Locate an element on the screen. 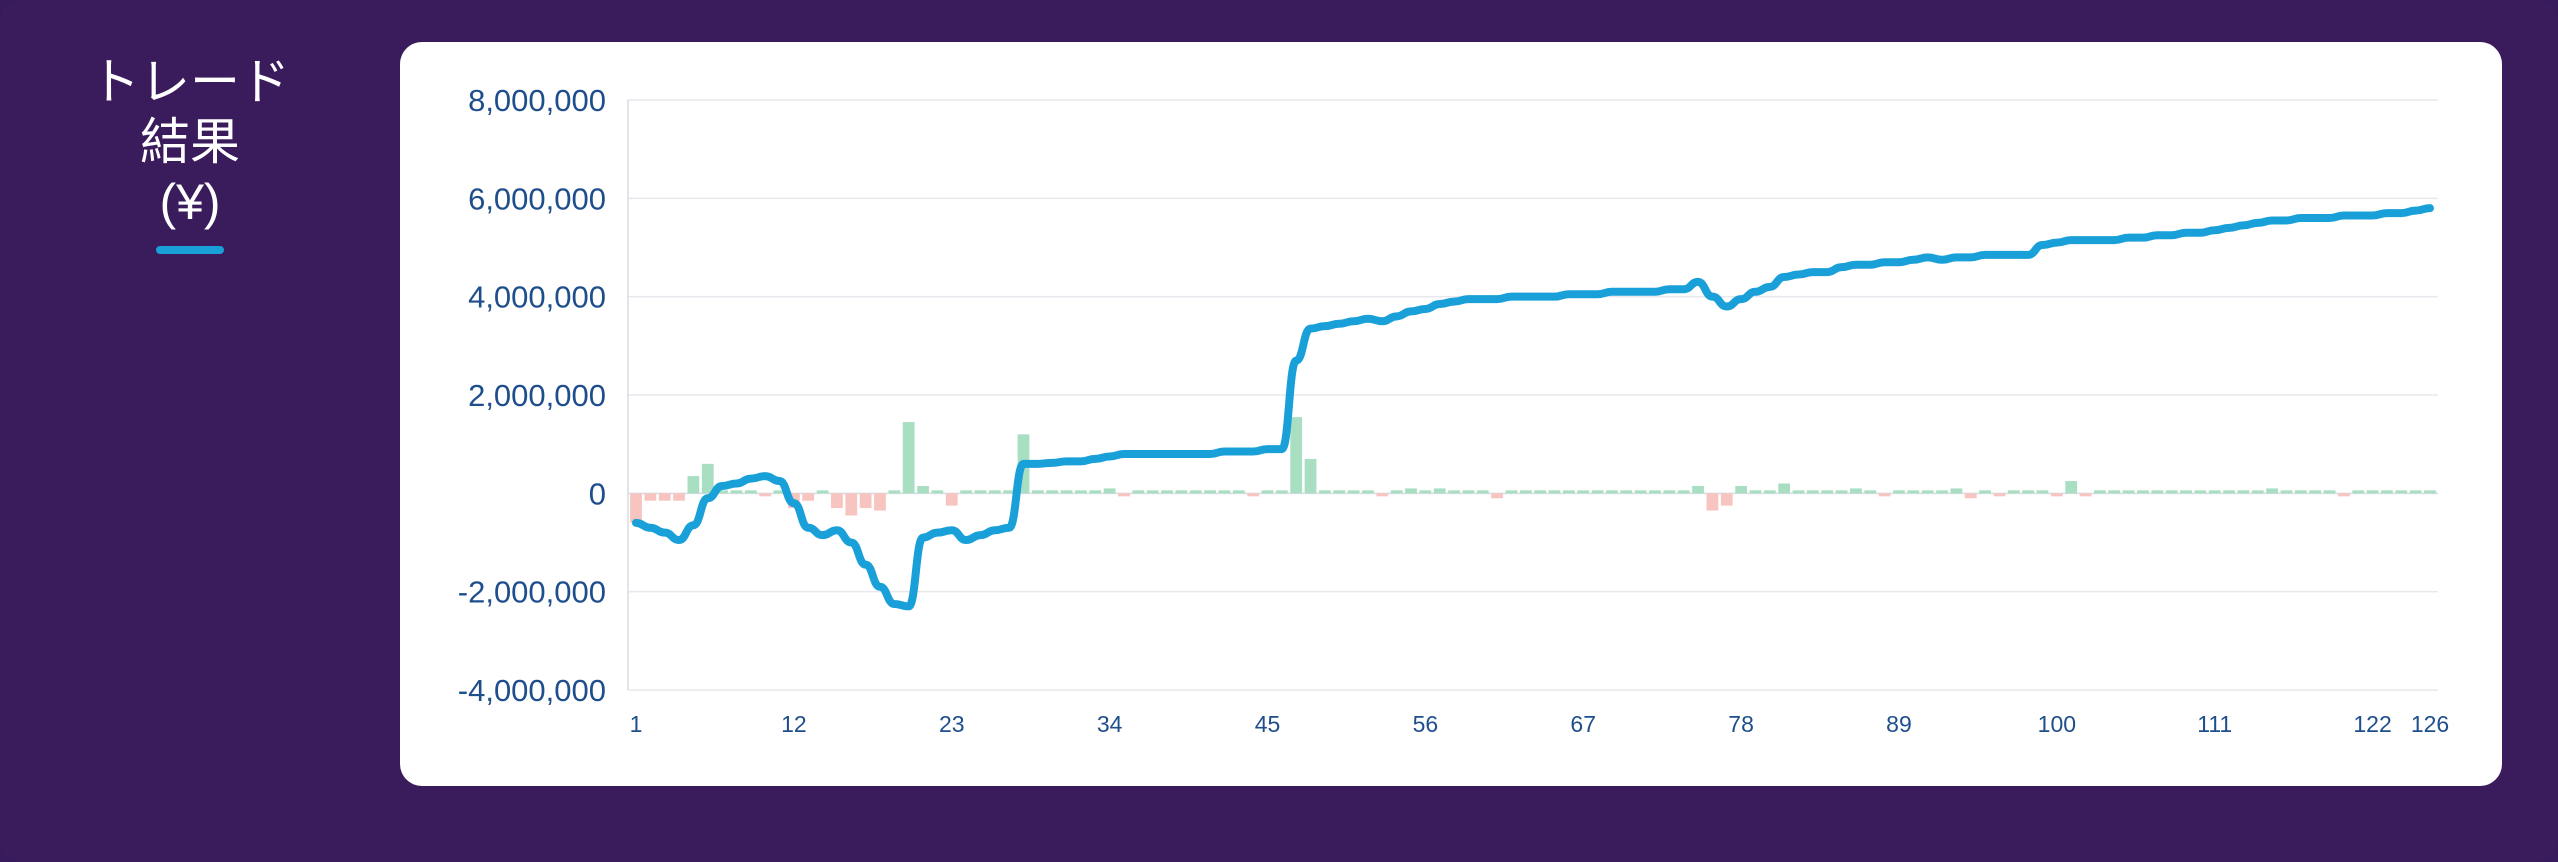 The width and height of the screenshot is (2558, 862). x-tick-label: 126 is located at coordinates (2430, 724).